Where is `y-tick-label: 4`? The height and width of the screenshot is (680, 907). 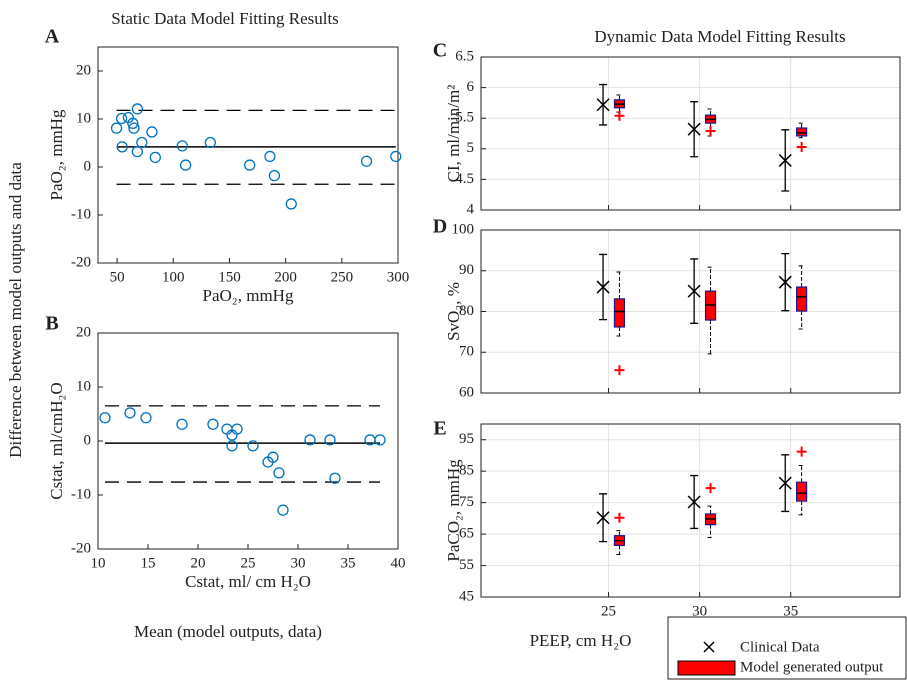 y-tick-label: 4 is located at coordinates (471, 209).